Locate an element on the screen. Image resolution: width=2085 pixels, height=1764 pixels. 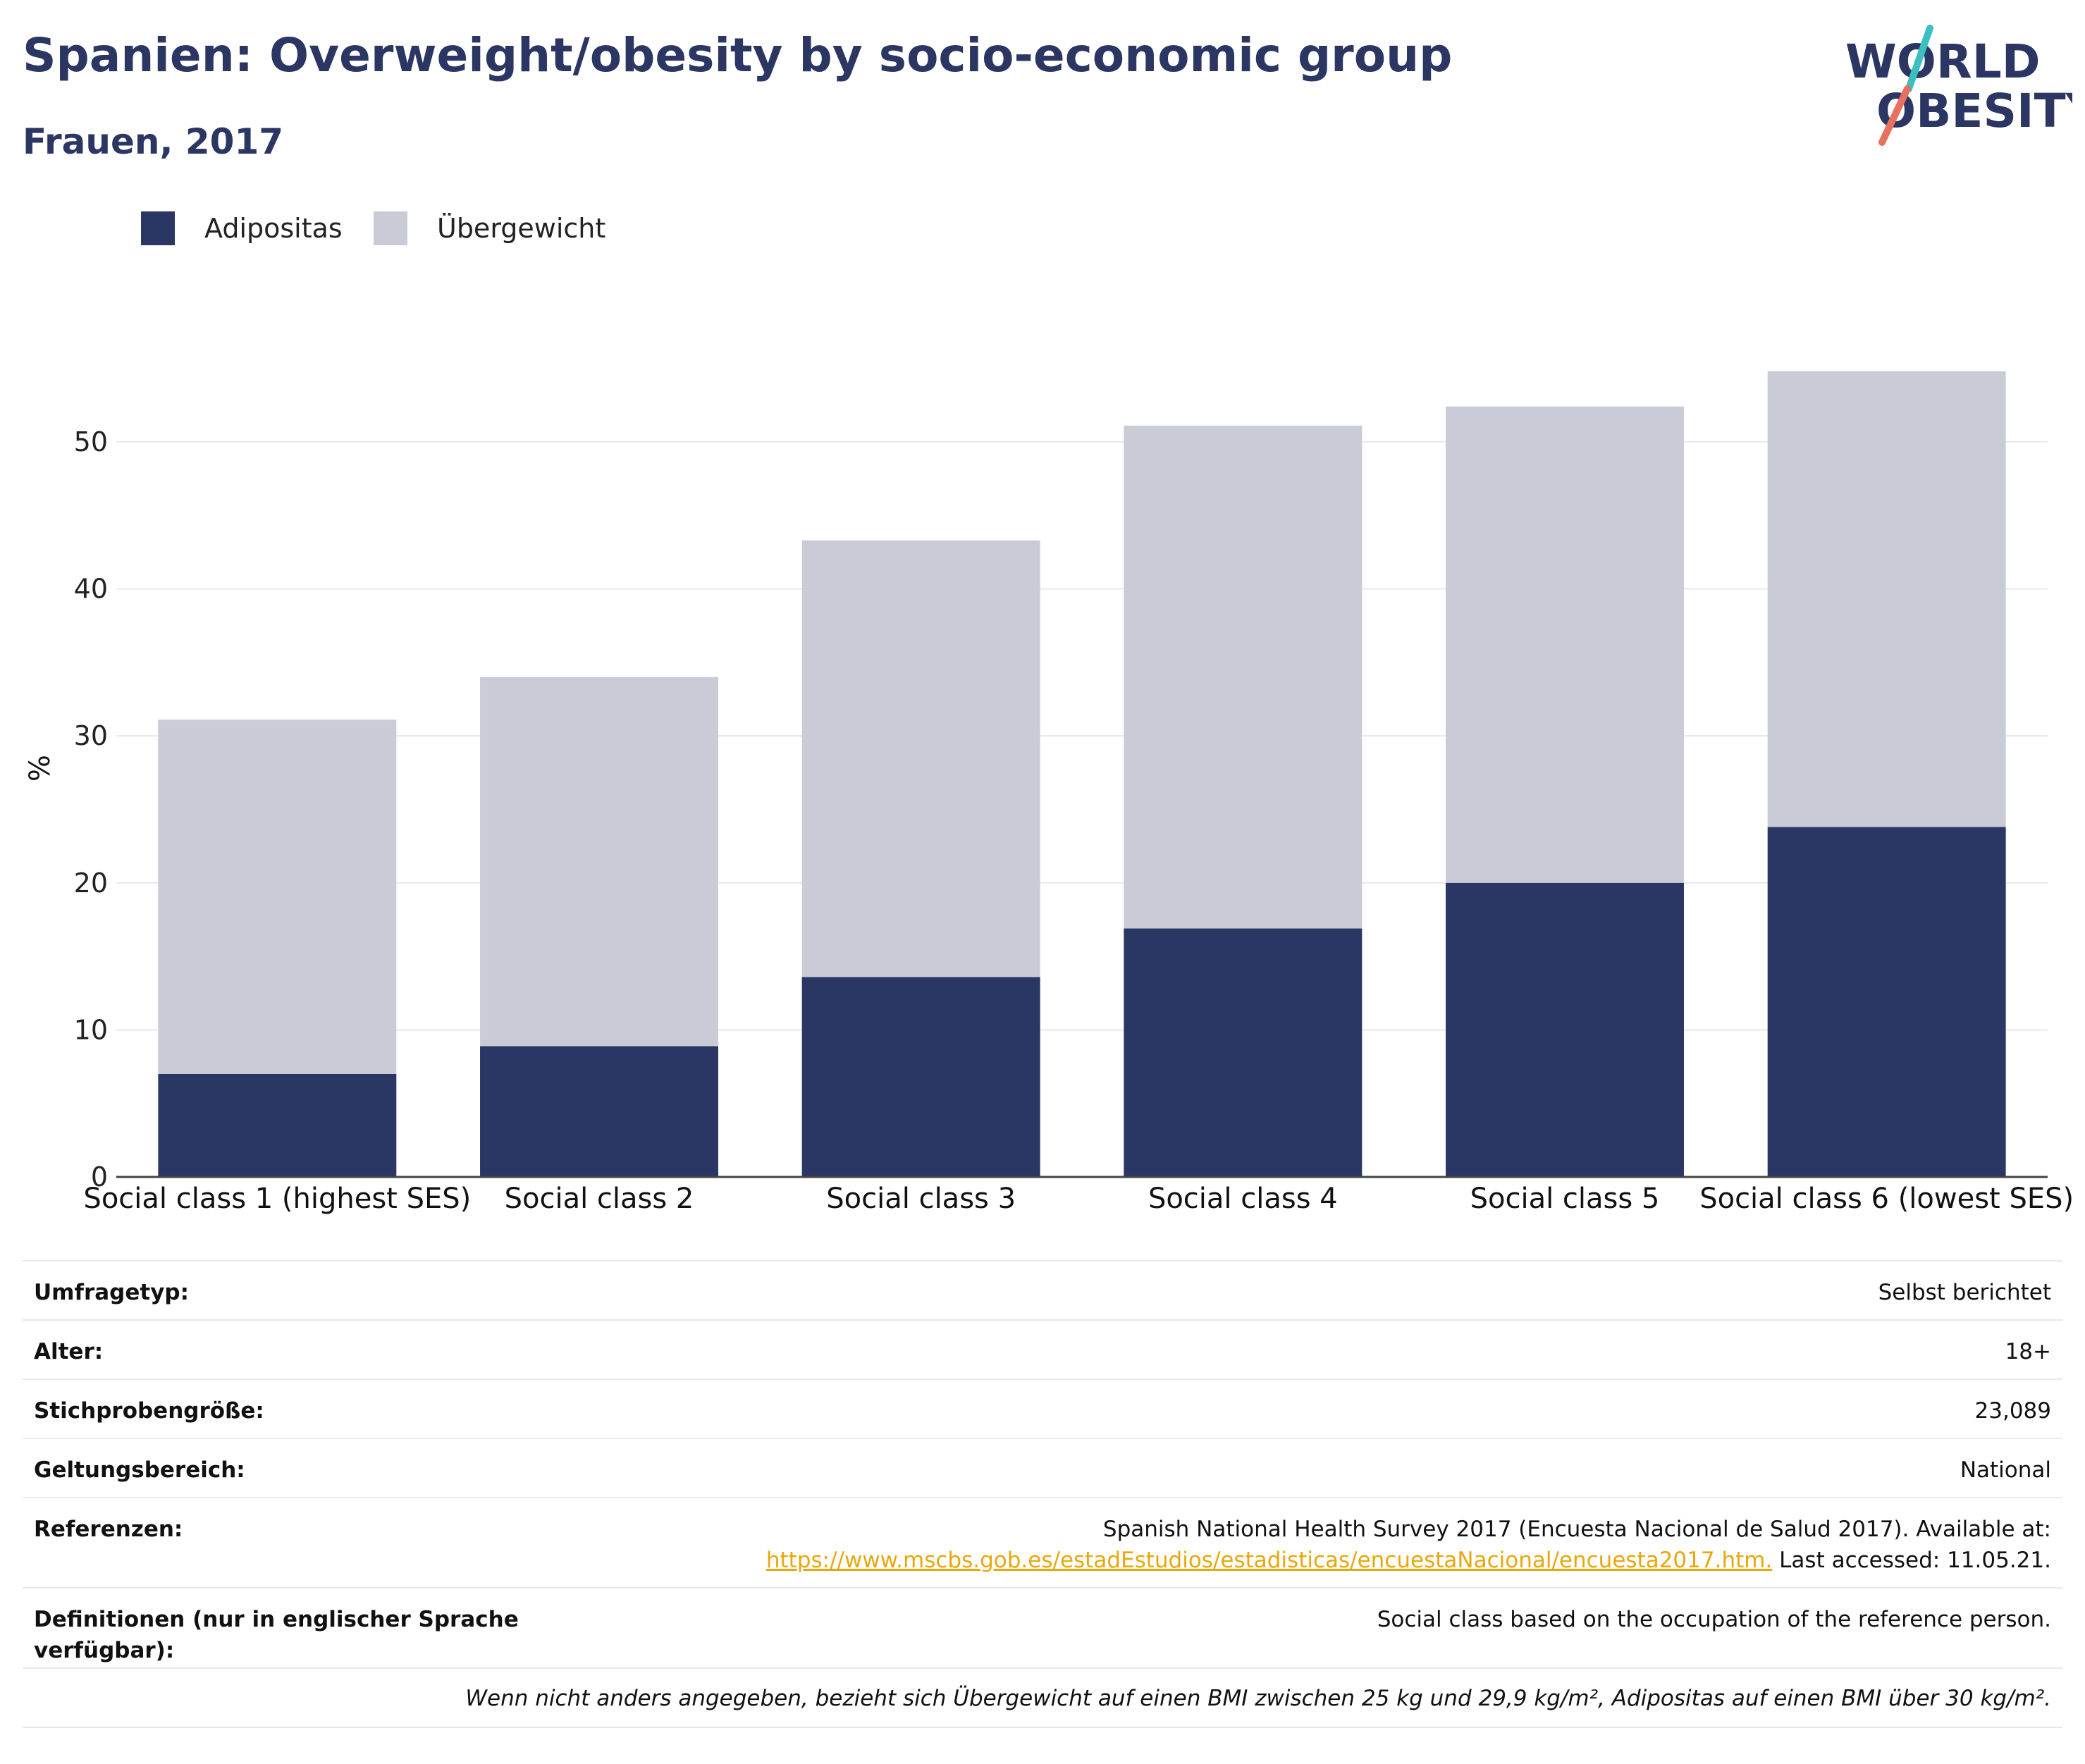
x-tick-label-6: Social class 6 (lowest SES) is located at coordinates (1886, 1199).